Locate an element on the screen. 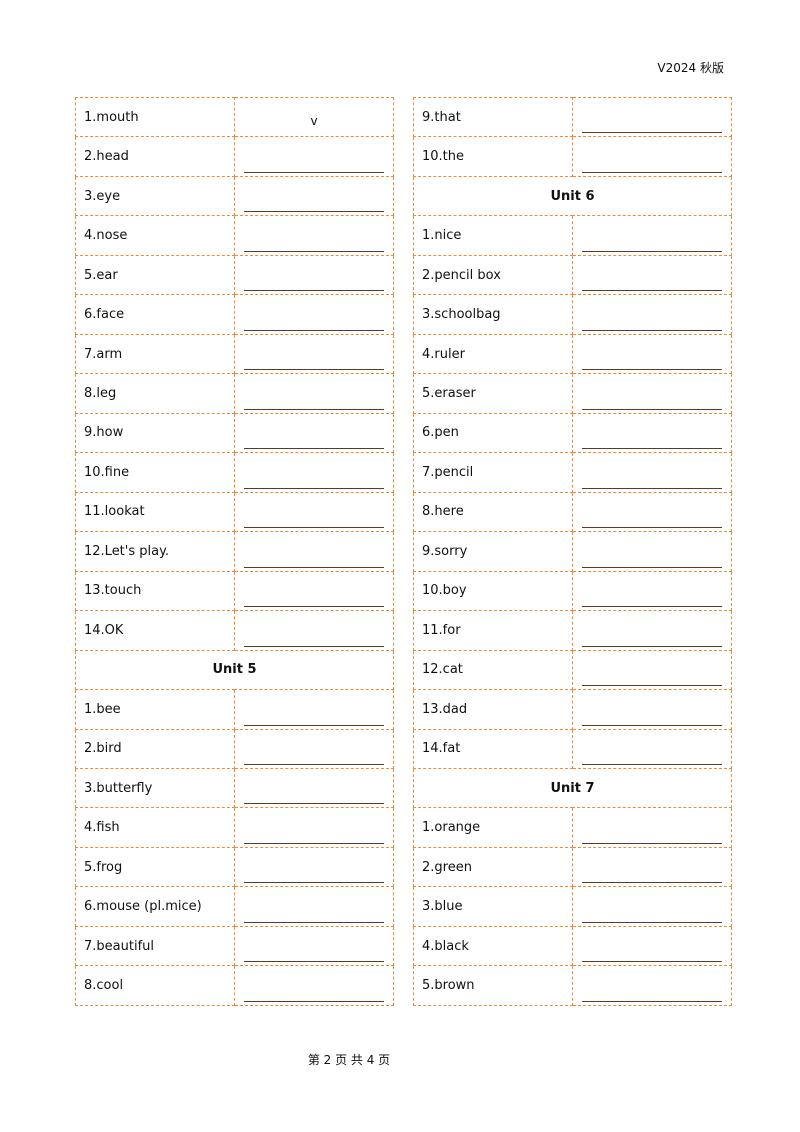 The width and height of the screenshot is (800, 1132). row: 6.pen is located at coordinates (572, 433).